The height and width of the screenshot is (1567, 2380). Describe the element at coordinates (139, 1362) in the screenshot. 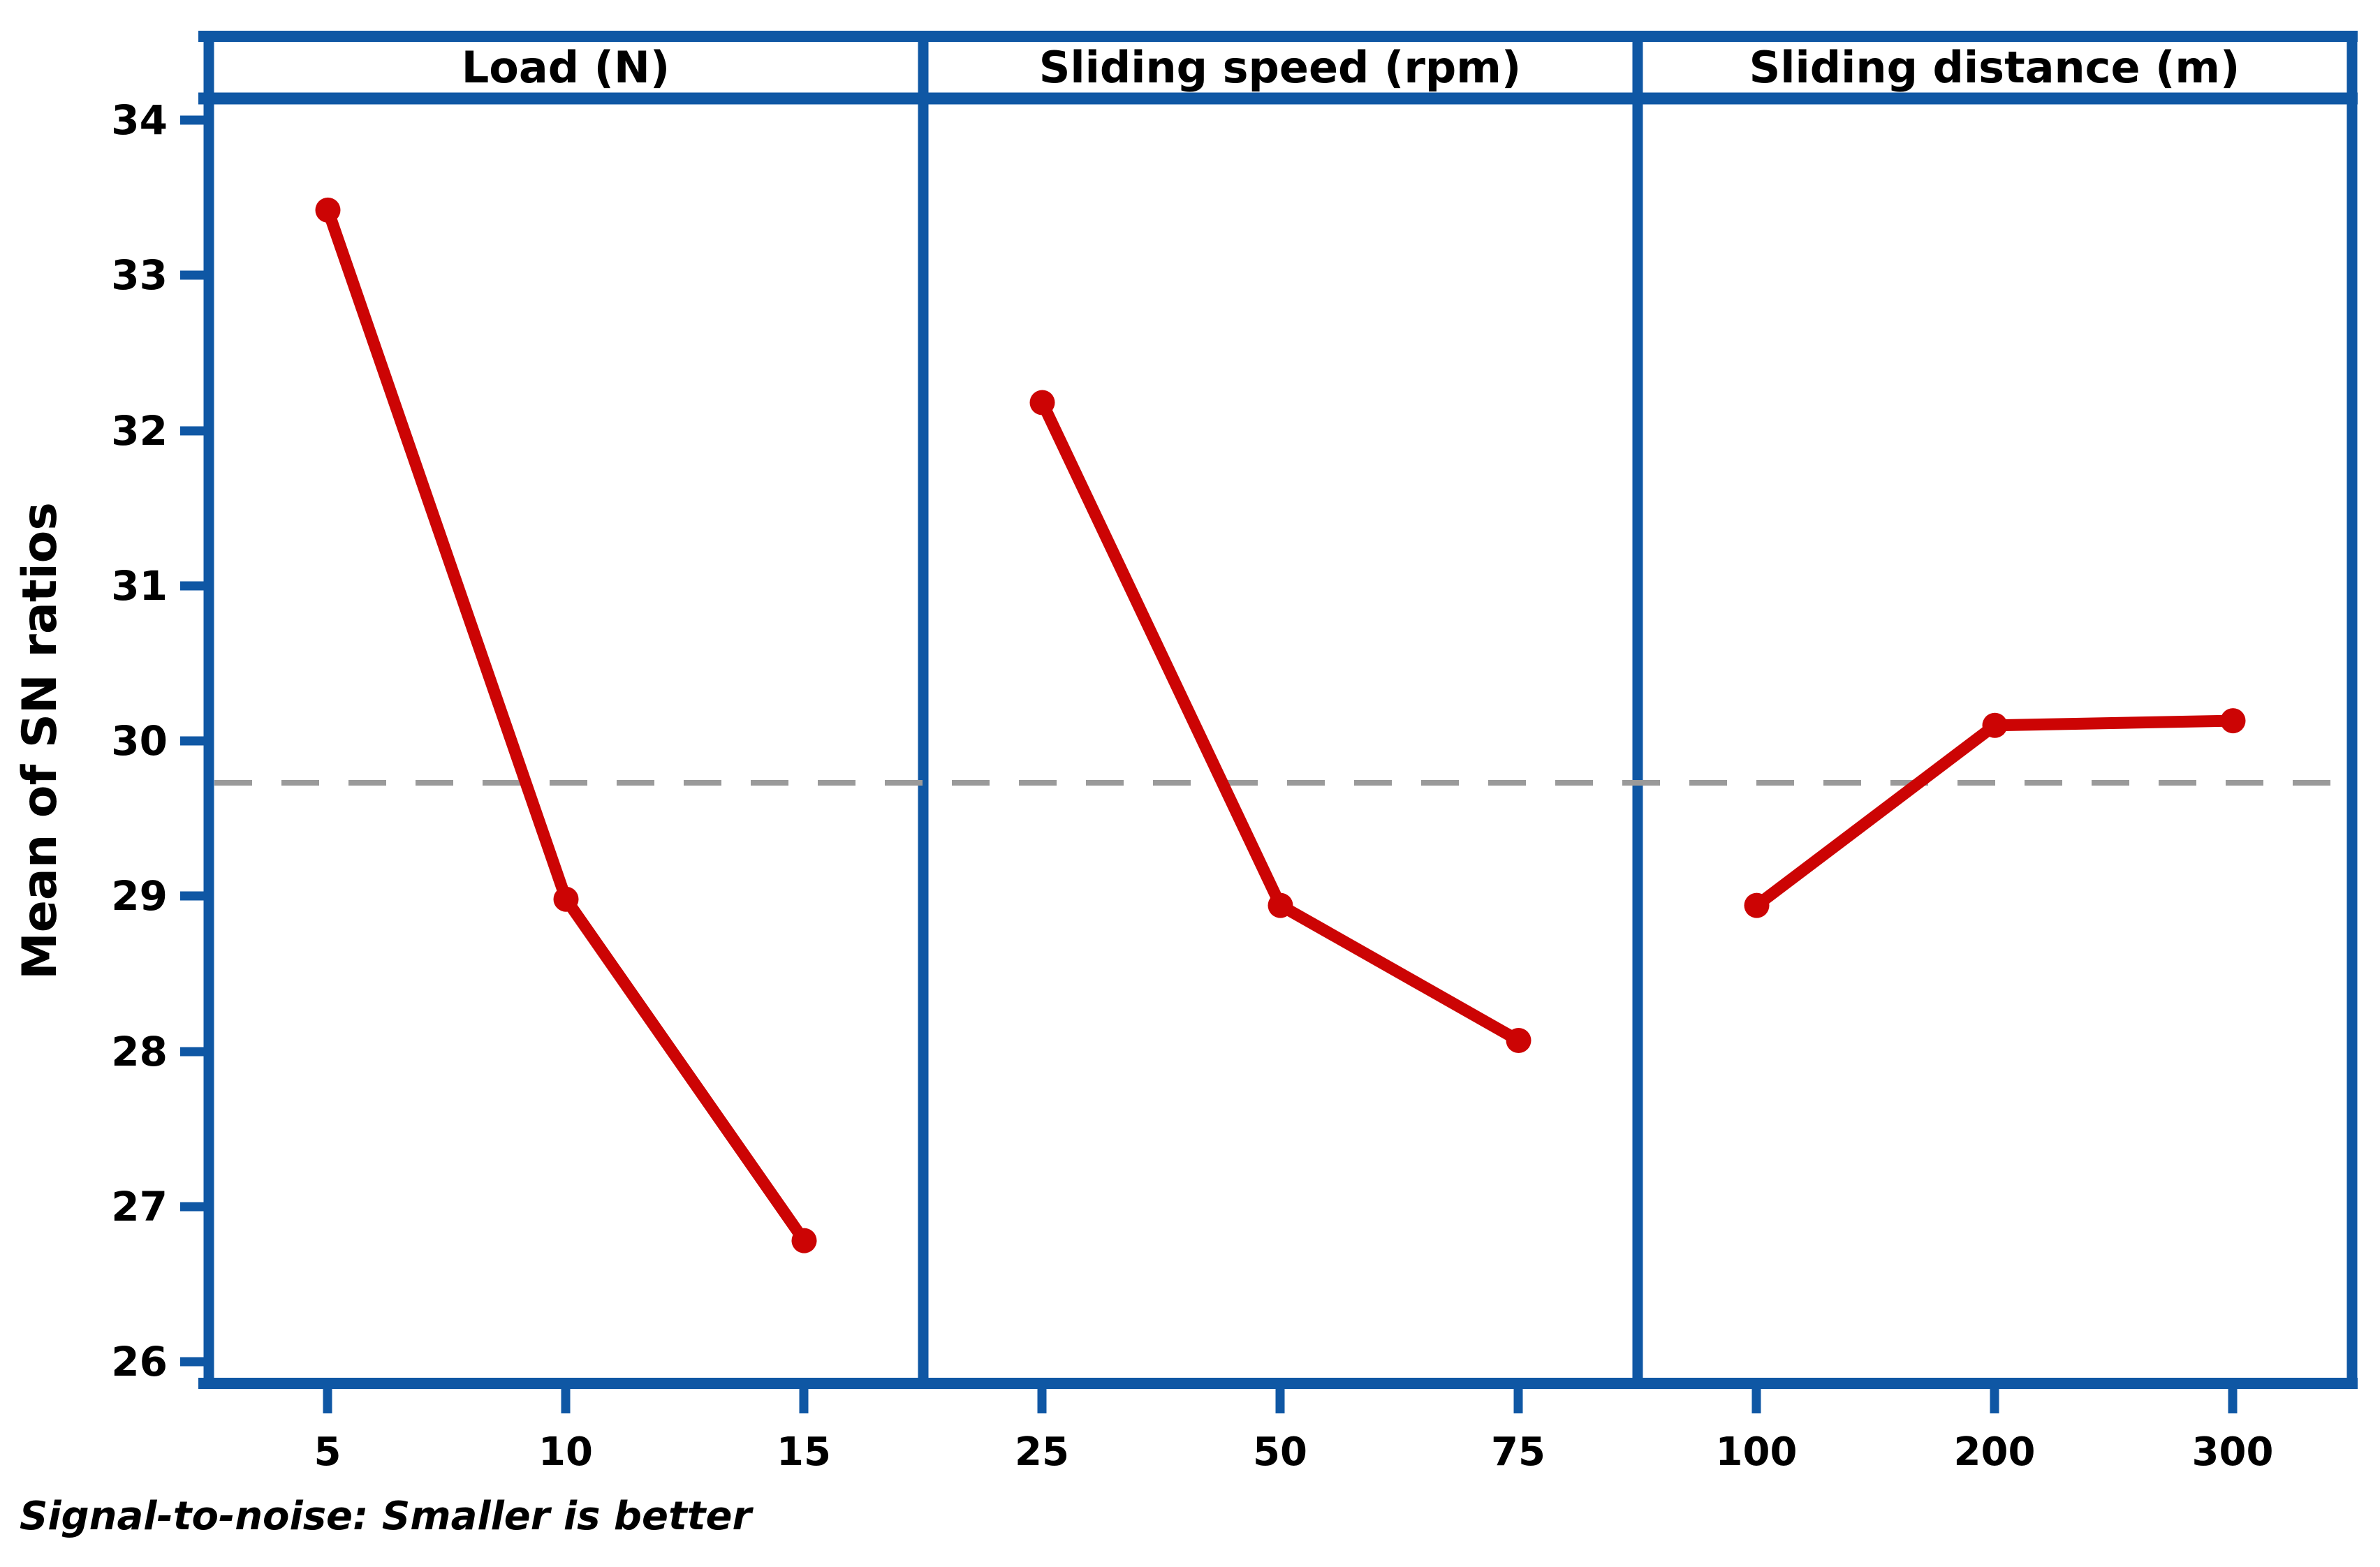

I see `y-tick-label: 26` at that location.